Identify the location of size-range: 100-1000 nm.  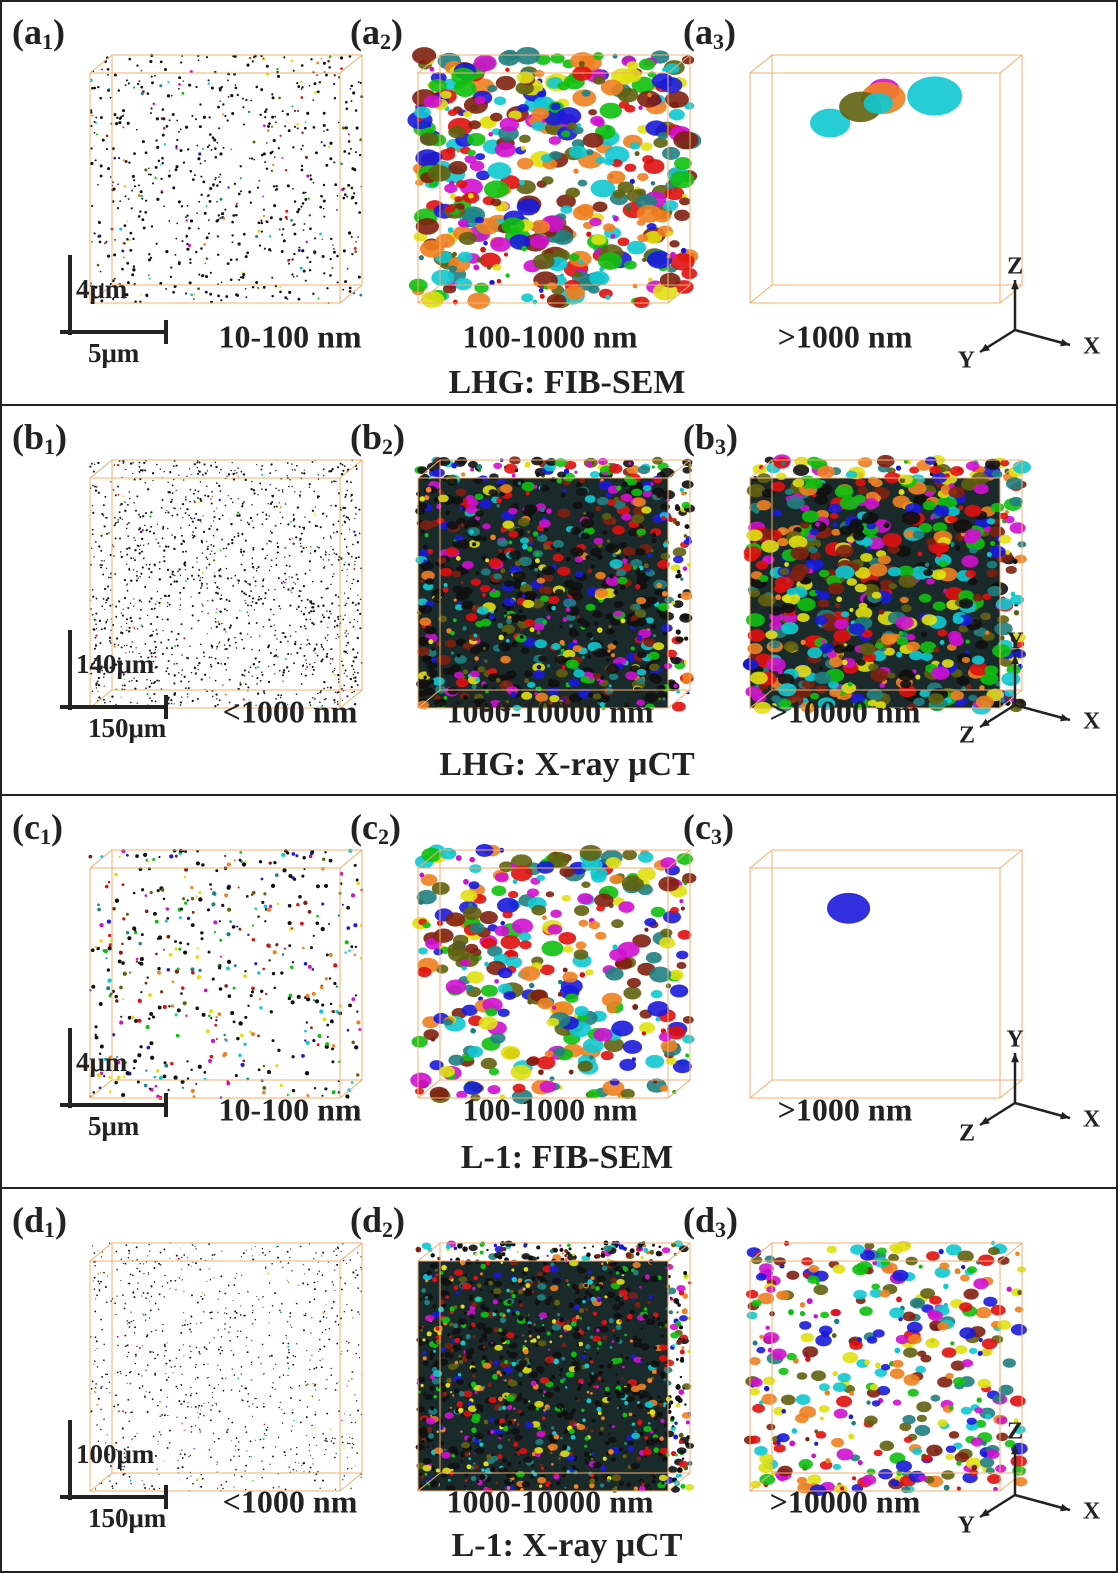
(549, 336).